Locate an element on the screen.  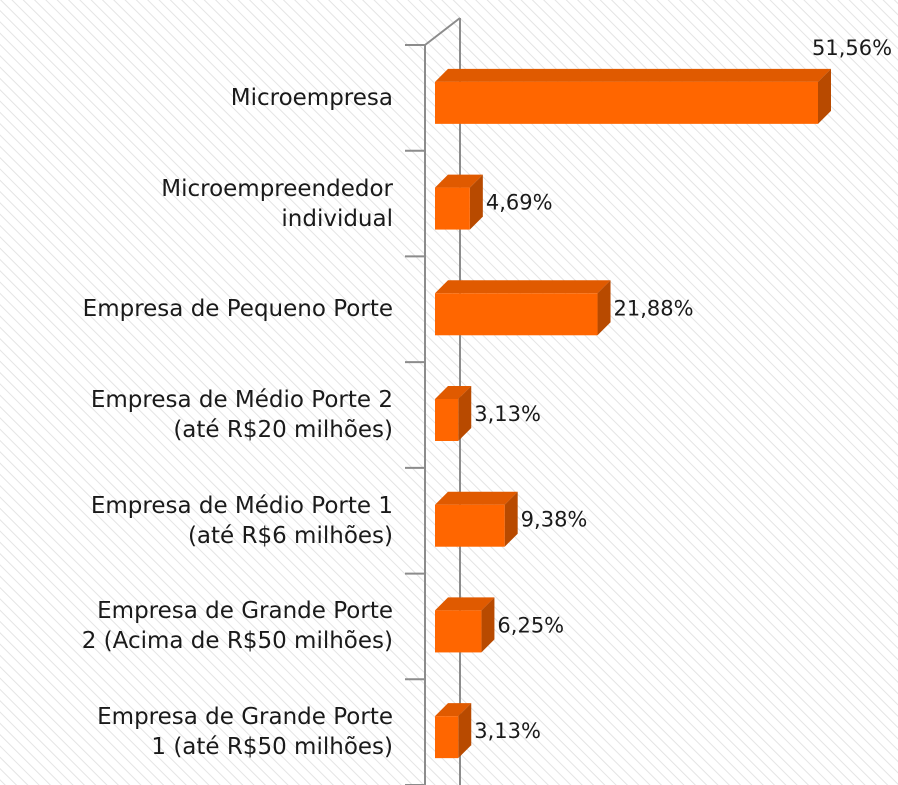
value-label: 4,69% is located at coordinates (519, 203).